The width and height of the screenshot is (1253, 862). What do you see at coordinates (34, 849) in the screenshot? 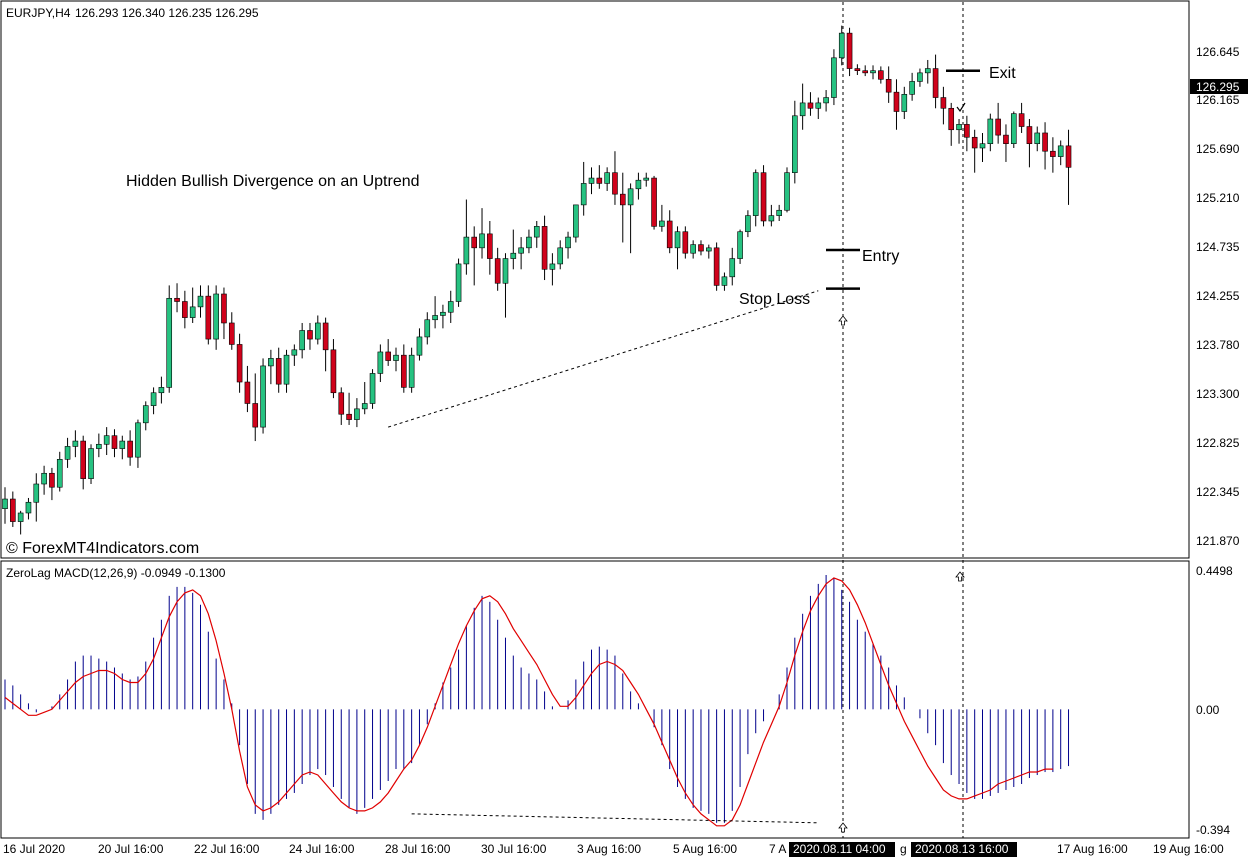
I see `time-label: 16 Jul 2020` at bounding box center [34, 849].